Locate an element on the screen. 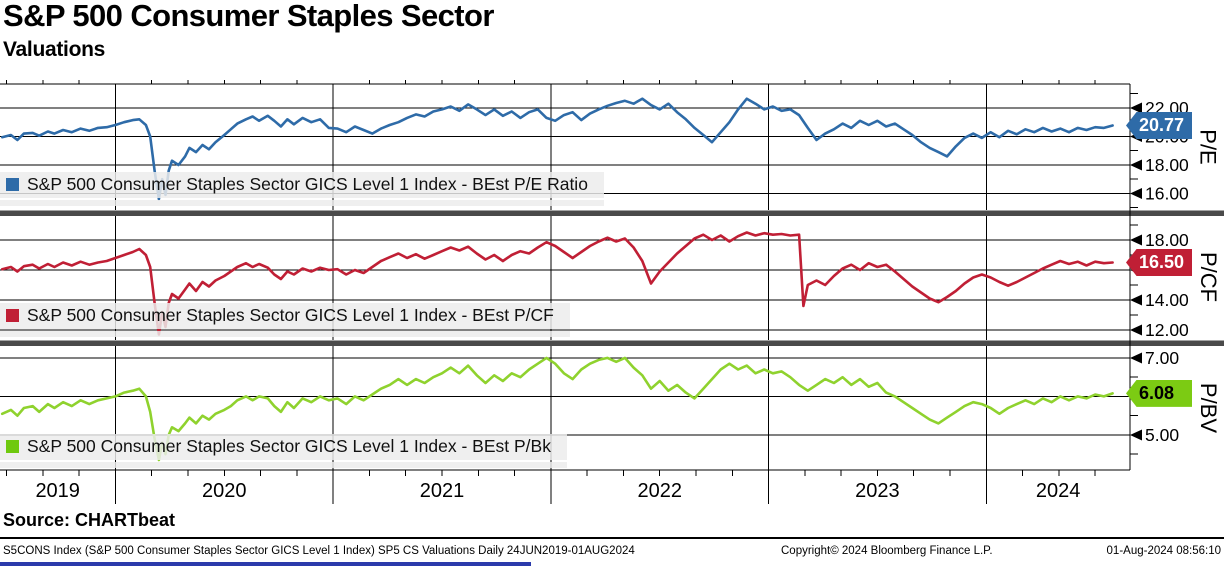 The height and width of the screenshot is (566, 1224). y-tick-label: 12.00 is located at coordinates (1167, 330).